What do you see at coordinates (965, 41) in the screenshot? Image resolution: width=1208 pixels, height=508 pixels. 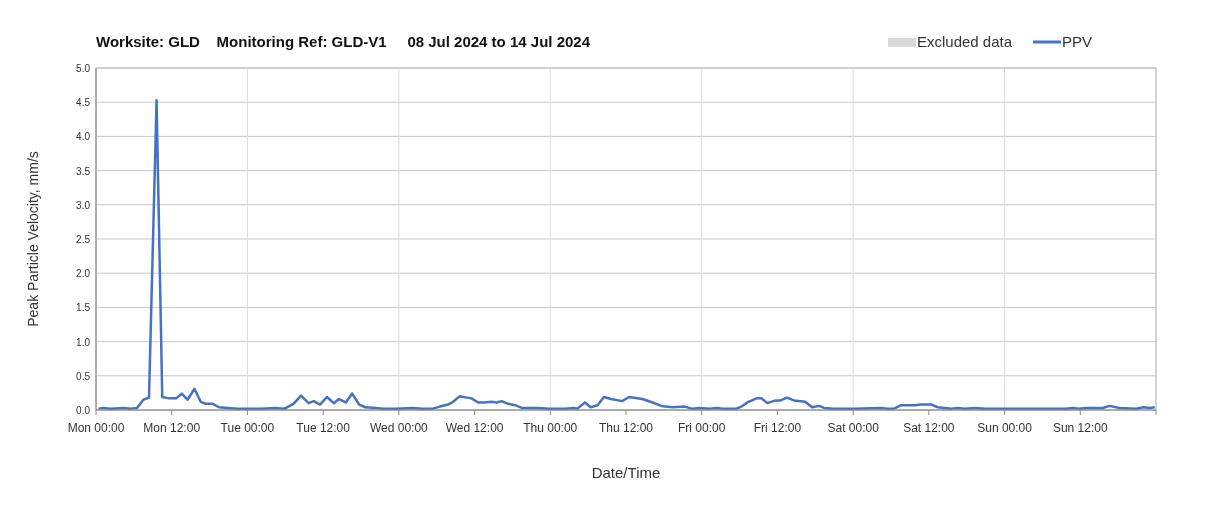 I see `legend-label: Excluded data` at bounding box center [965, 41].